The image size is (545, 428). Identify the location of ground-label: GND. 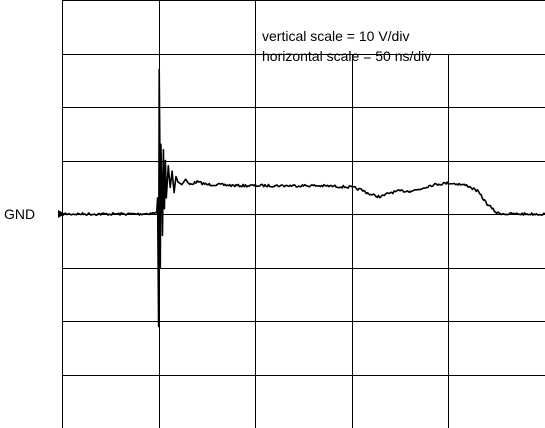
(19, 214).